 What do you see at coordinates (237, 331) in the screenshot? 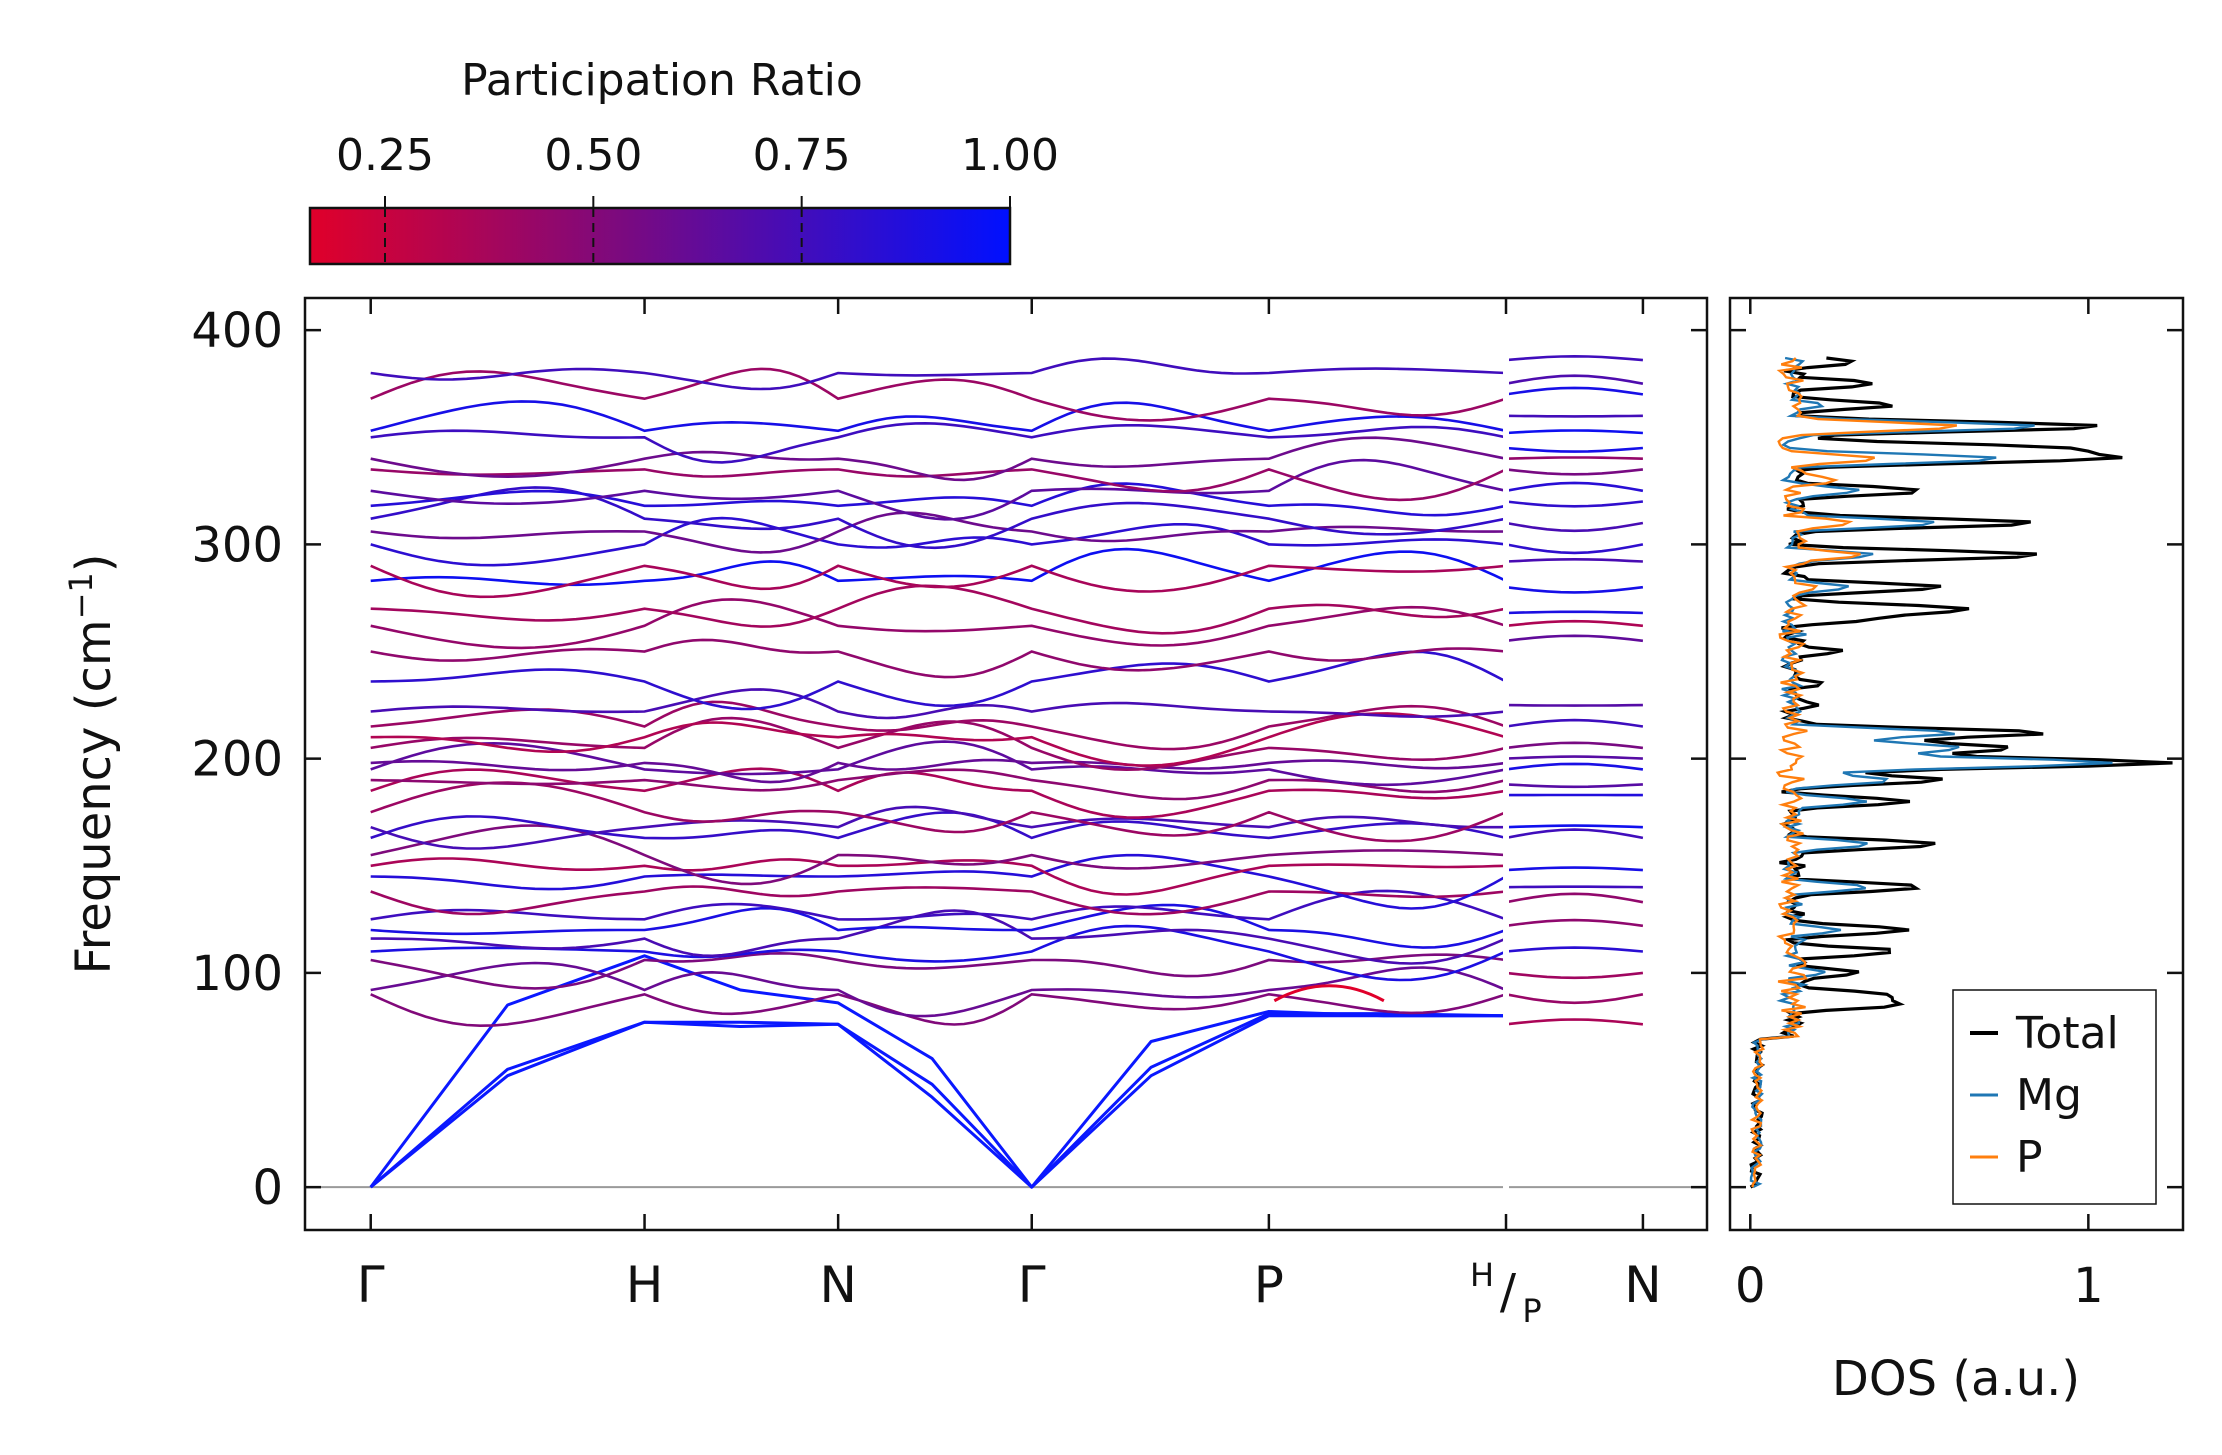
I see `band-ytick-label: 400` at bounding box center [237, 331].